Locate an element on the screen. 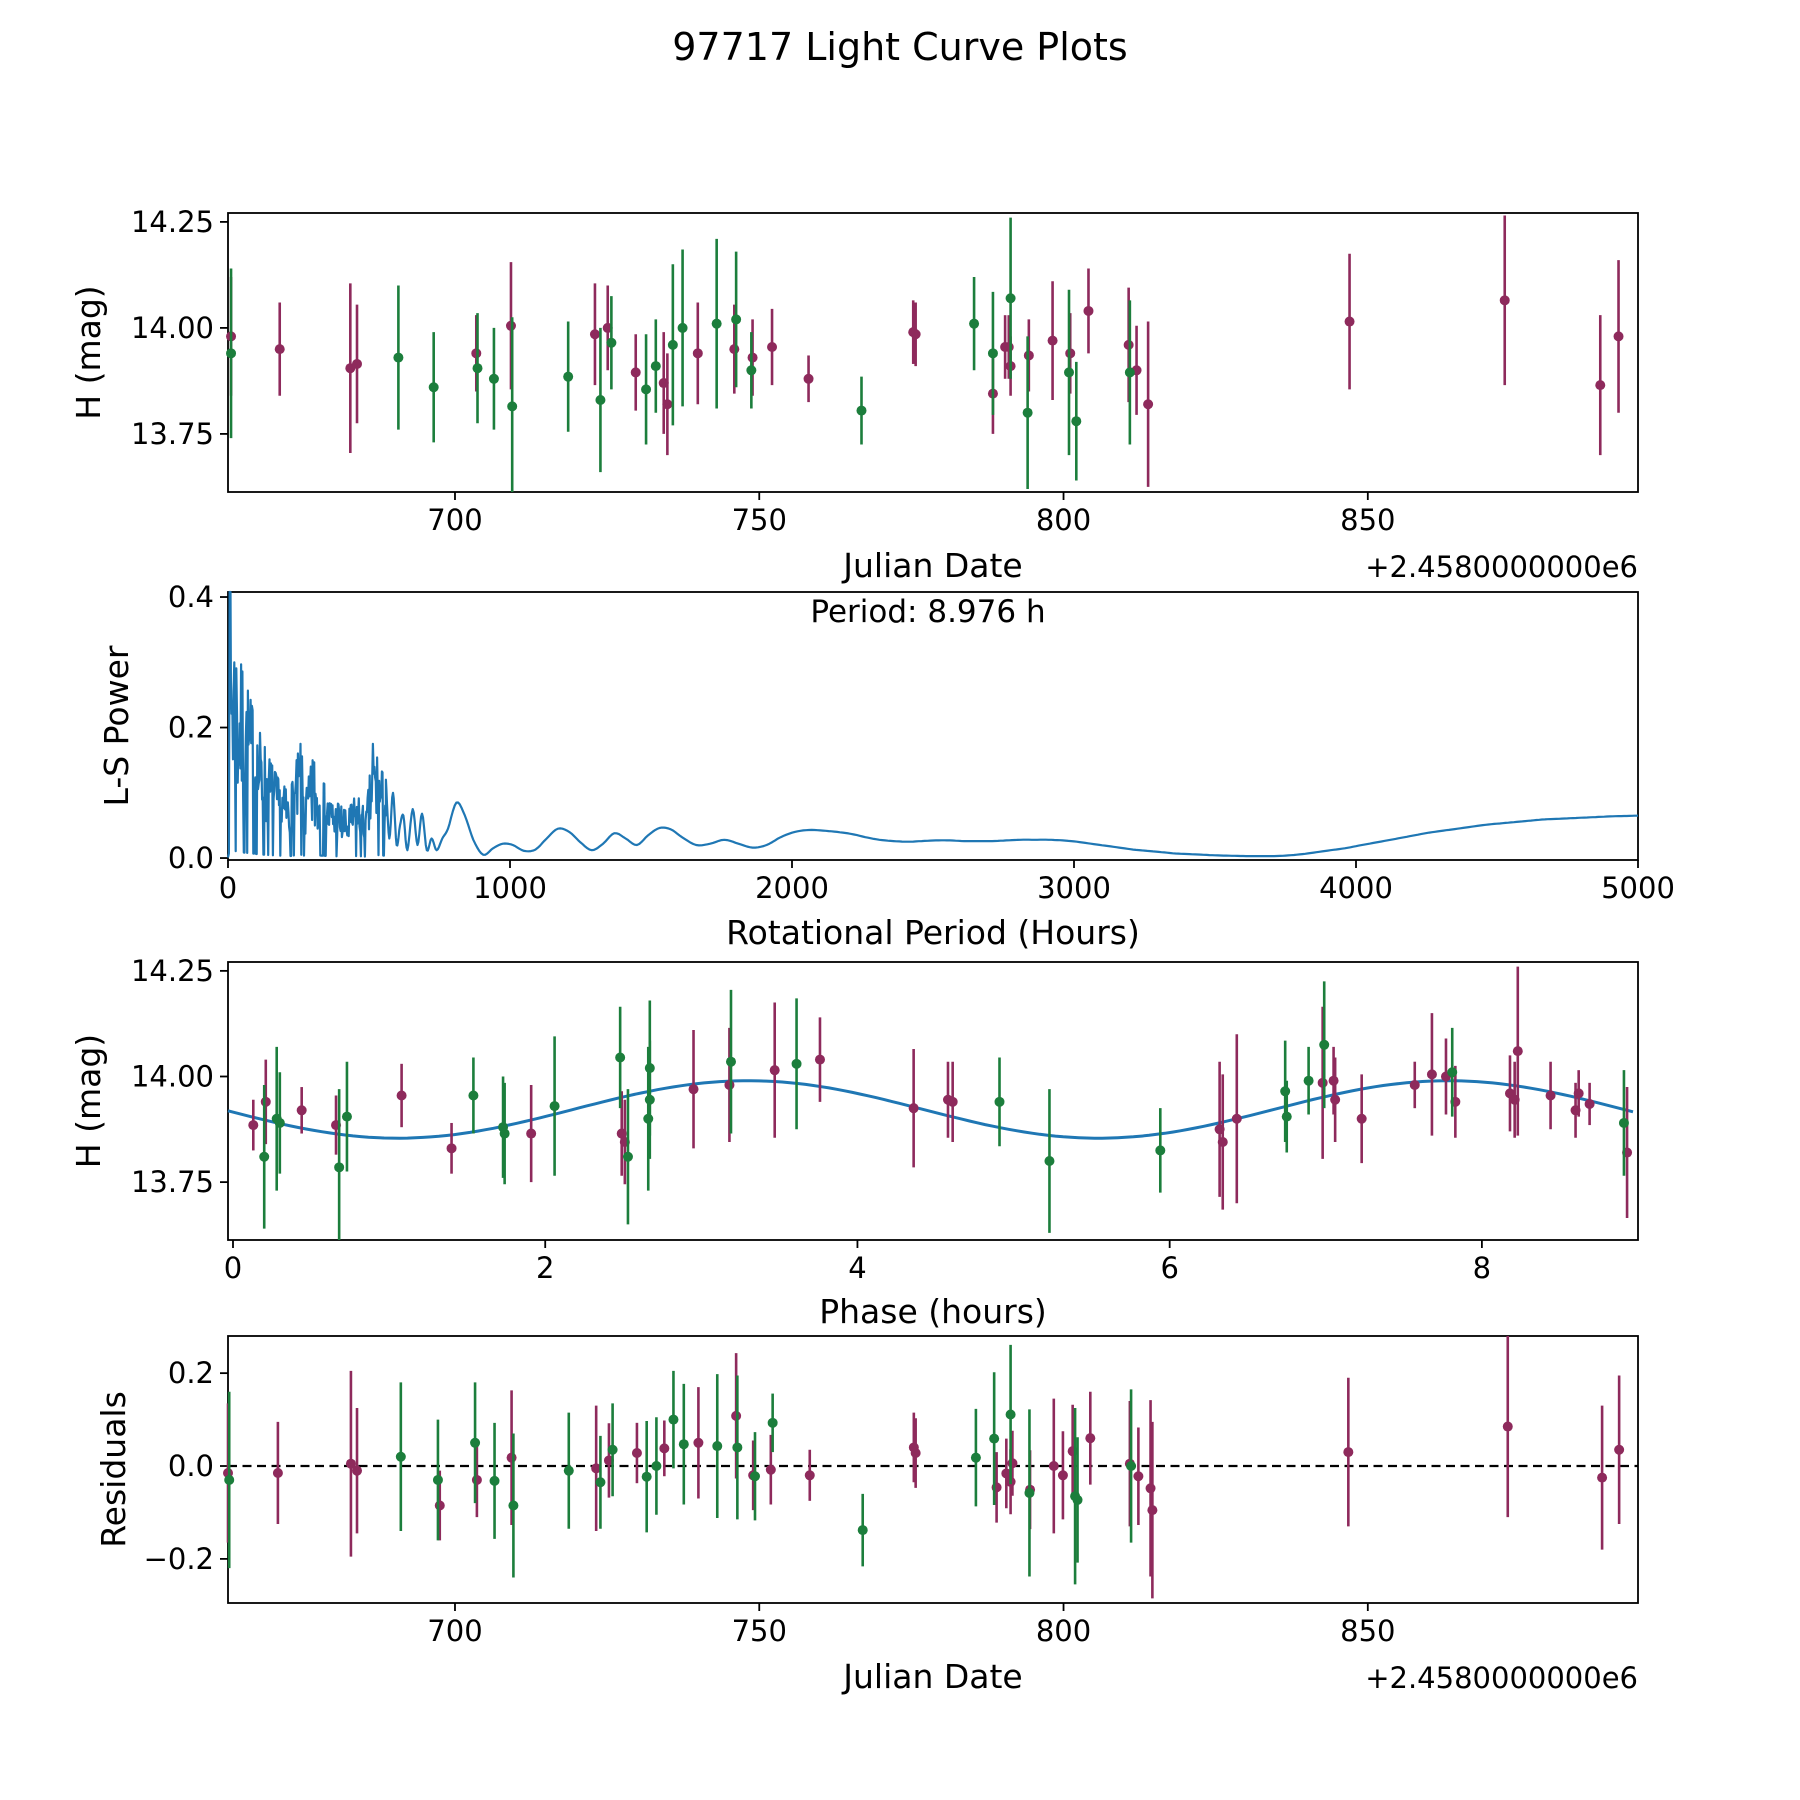  observations-b-series is located at coordinates (944, 1110).